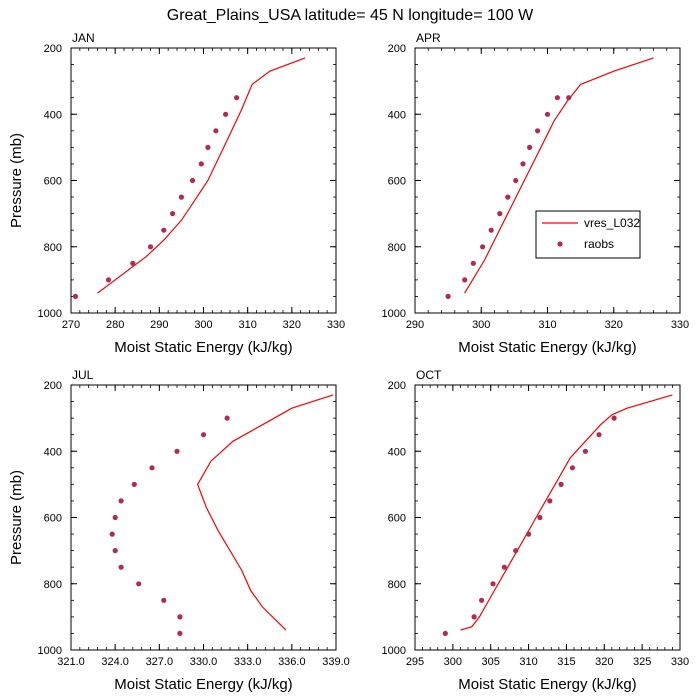  I want to click on panel-title: JUL, so click(83, 375).